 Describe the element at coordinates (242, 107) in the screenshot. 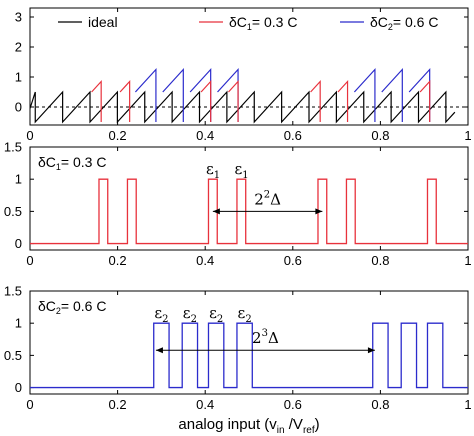

I see `ideal-sawtooth-line` at that location.